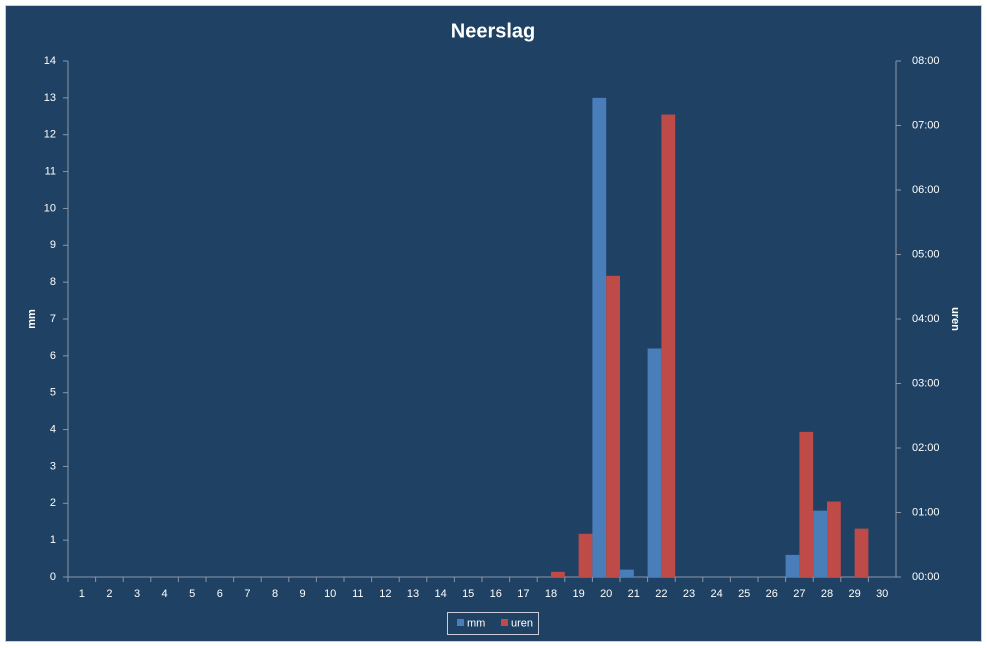 The image size is (987, 648). I want to click on y-tick-label: 10, so click(50, 208).